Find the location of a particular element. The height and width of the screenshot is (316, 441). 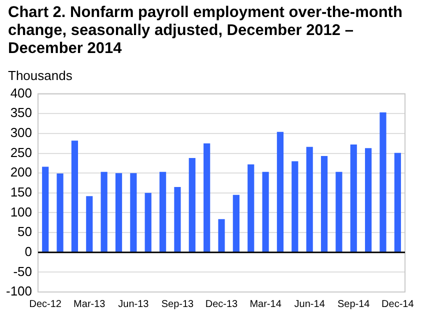

x-tick-label: Sep-13 is located at coordinates (177, 304).